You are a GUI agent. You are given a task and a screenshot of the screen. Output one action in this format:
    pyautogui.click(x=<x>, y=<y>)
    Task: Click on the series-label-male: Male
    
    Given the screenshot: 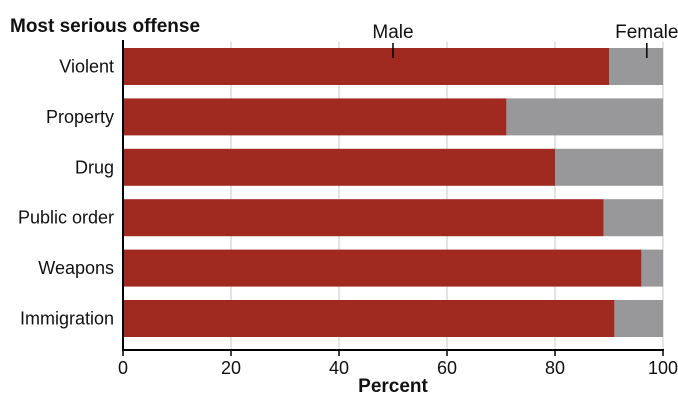 What is the action you would take?
    pyautogui.click(x=392, y=32)
    